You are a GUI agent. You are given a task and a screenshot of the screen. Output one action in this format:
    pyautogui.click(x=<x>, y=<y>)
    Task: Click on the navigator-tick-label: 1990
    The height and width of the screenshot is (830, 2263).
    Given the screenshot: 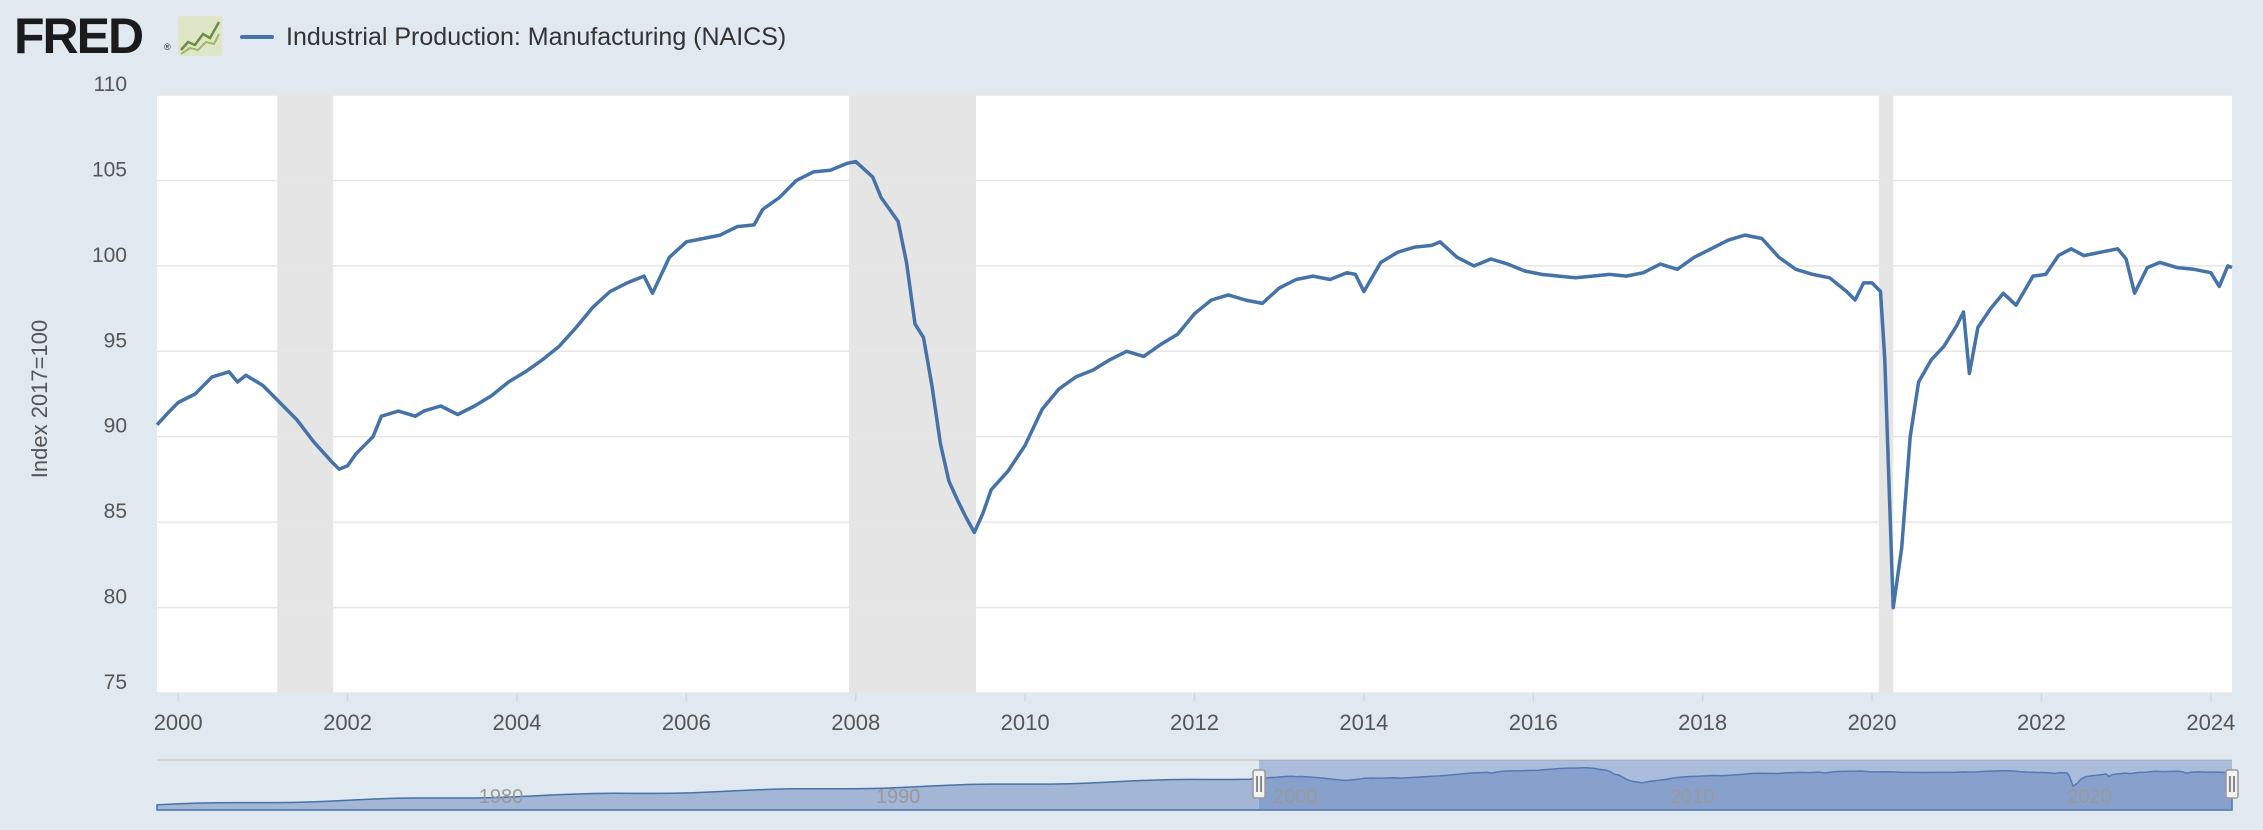 What is the action you would take?
    pyautogui.click(x=898, y=797)
    